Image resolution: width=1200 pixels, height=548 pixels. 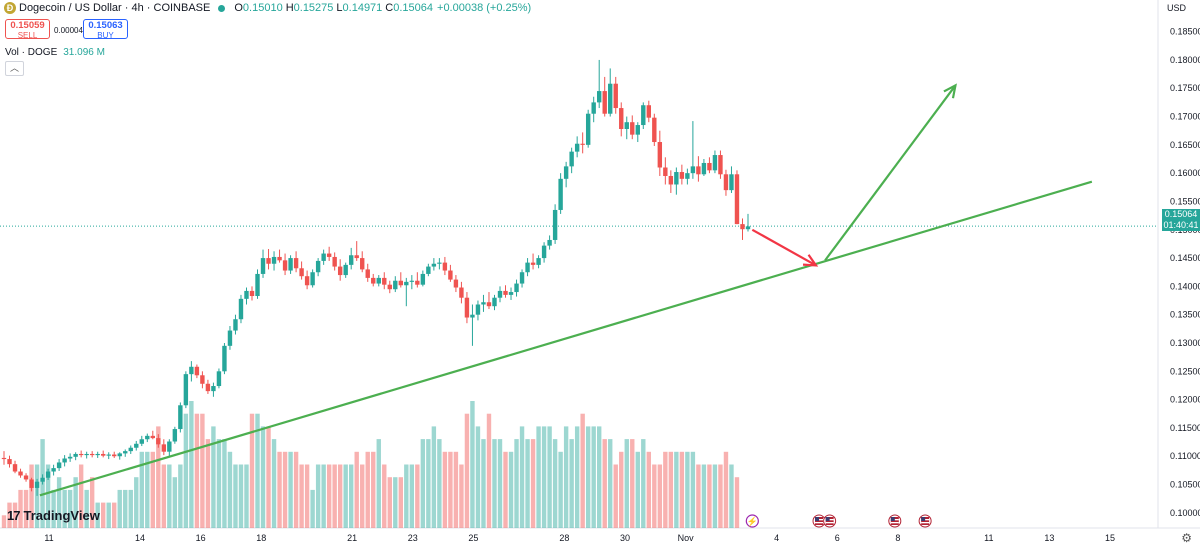 What do you see at coordinates (14, 68) in the screenshot?
I see `collapse-legend-button: ︿` at bounding box center [14, 68].